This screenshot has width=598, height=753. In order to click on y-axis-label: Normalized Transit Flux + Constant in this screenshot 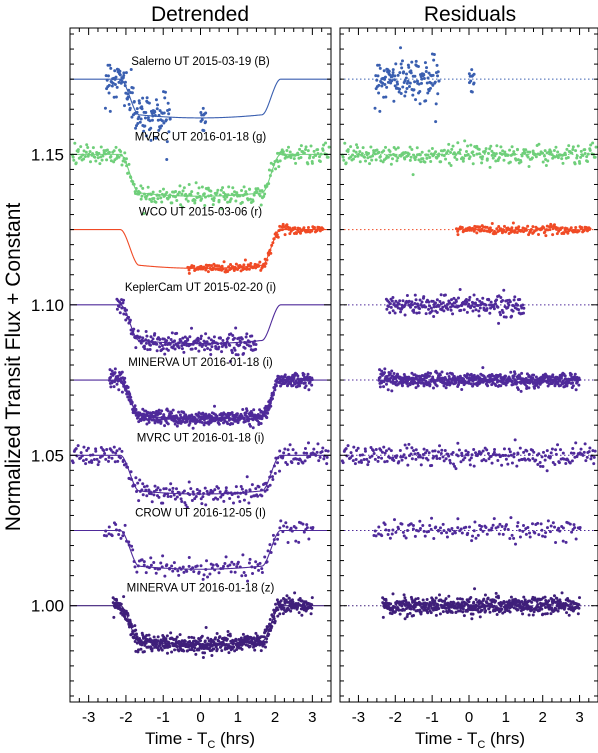, I will do `click(13, 367)`.